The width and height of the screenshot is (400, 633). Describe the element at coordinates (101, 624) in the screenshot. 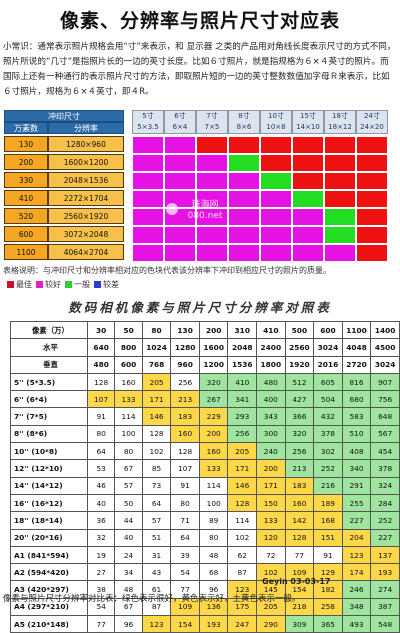

I see `dpi-cell: 77` at that location.